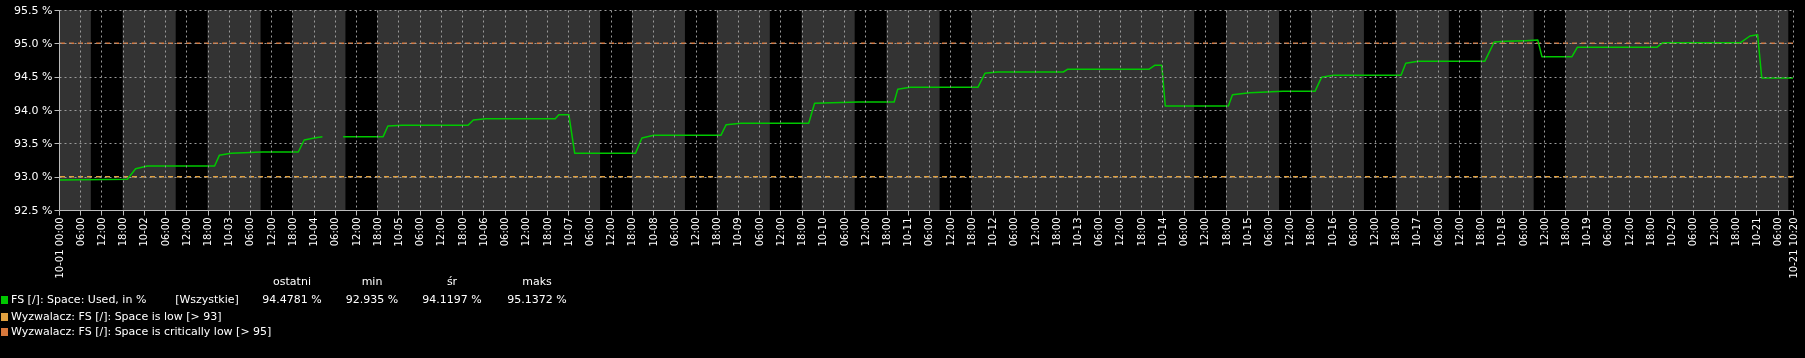  Describe the element at coordinates (1502, 232) in the screenshot. I see `x-tick-label: 10-18` at that location.